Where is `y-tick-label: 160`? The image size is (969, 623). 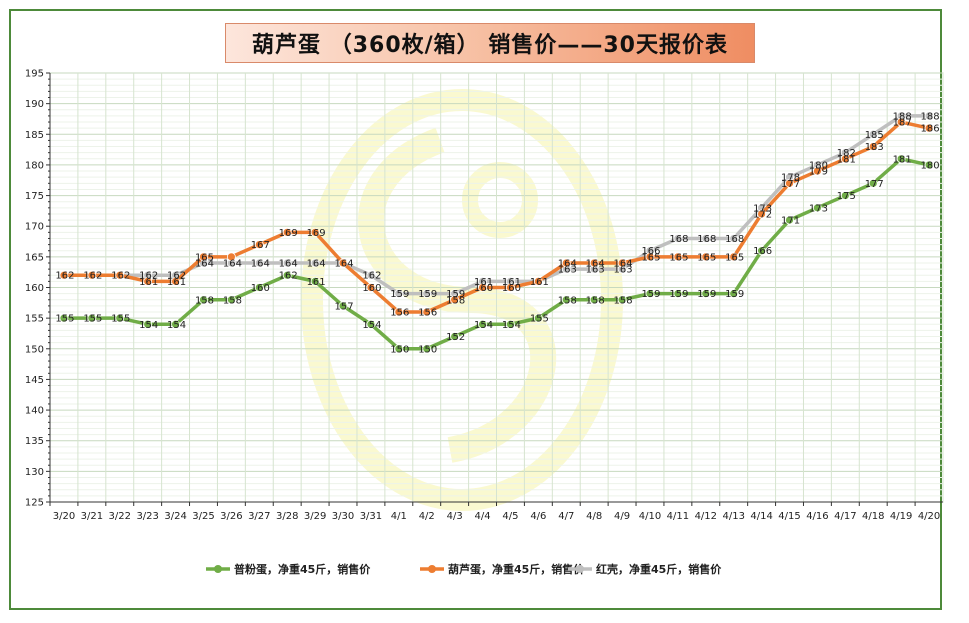 y-tick-label: 160 is located at coordinates (34, 288).